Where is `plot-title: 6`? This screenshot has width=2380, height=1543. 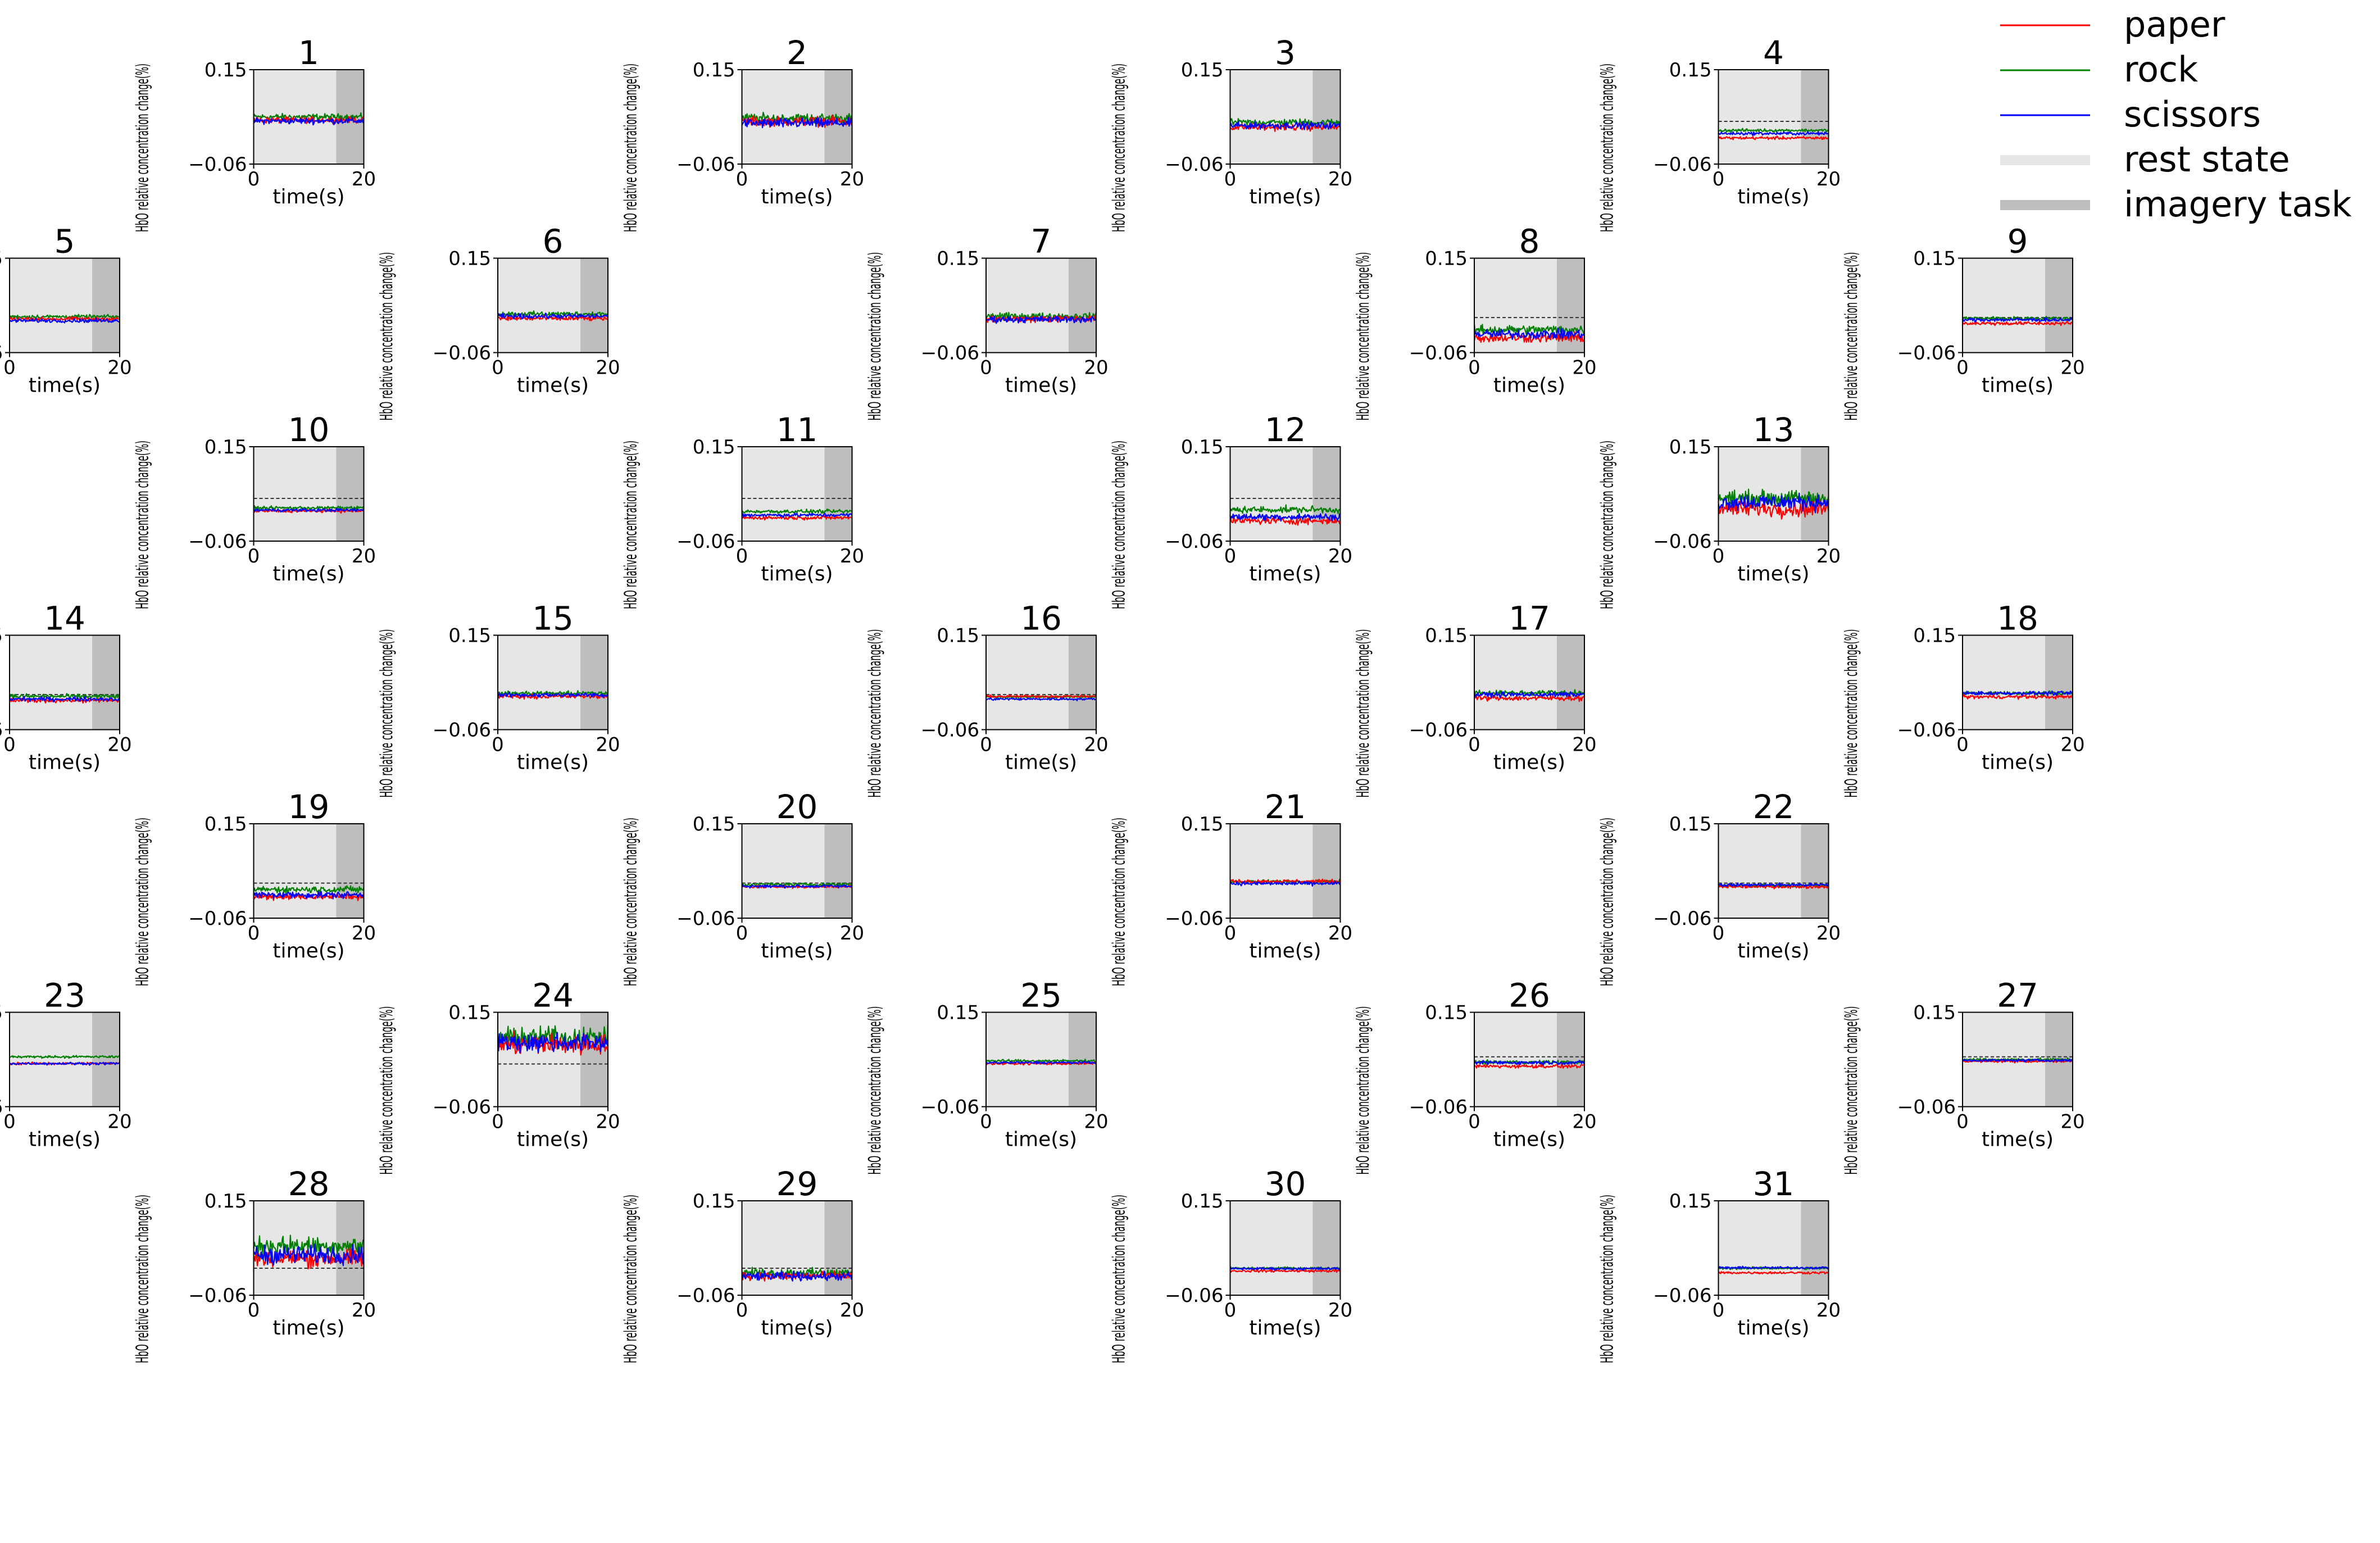 plot-title: 6 is located at coordinates (553, 242).